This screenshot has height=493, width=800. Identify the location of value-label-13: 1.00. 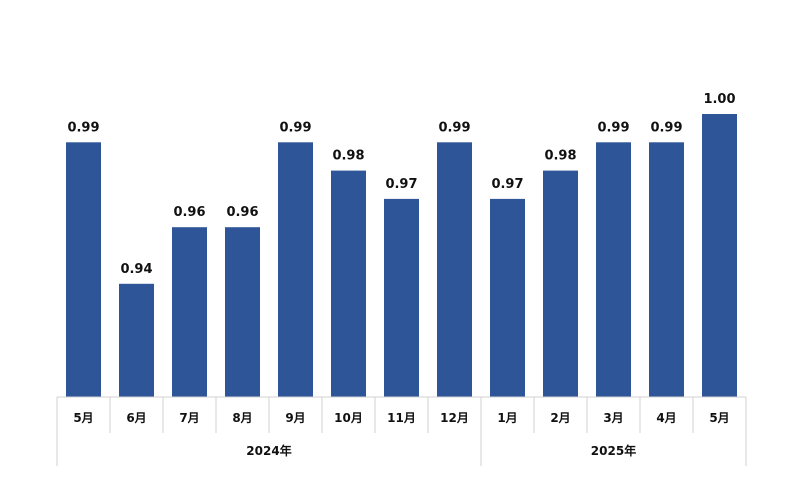
(719, 99).